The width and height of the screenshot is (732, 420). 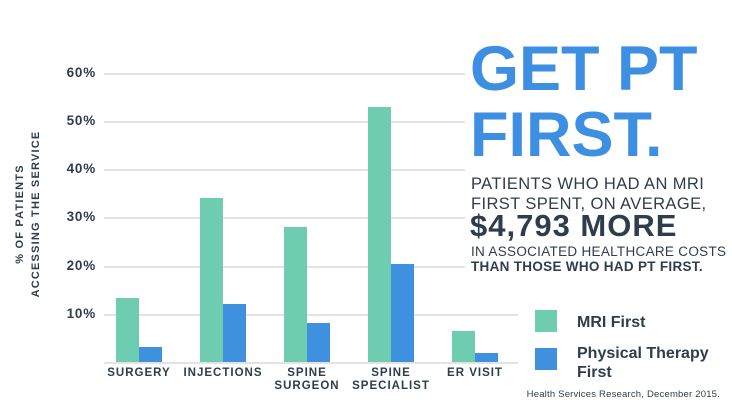 I want to click on y-tick-label: 40%, so click(x=81, y=168).